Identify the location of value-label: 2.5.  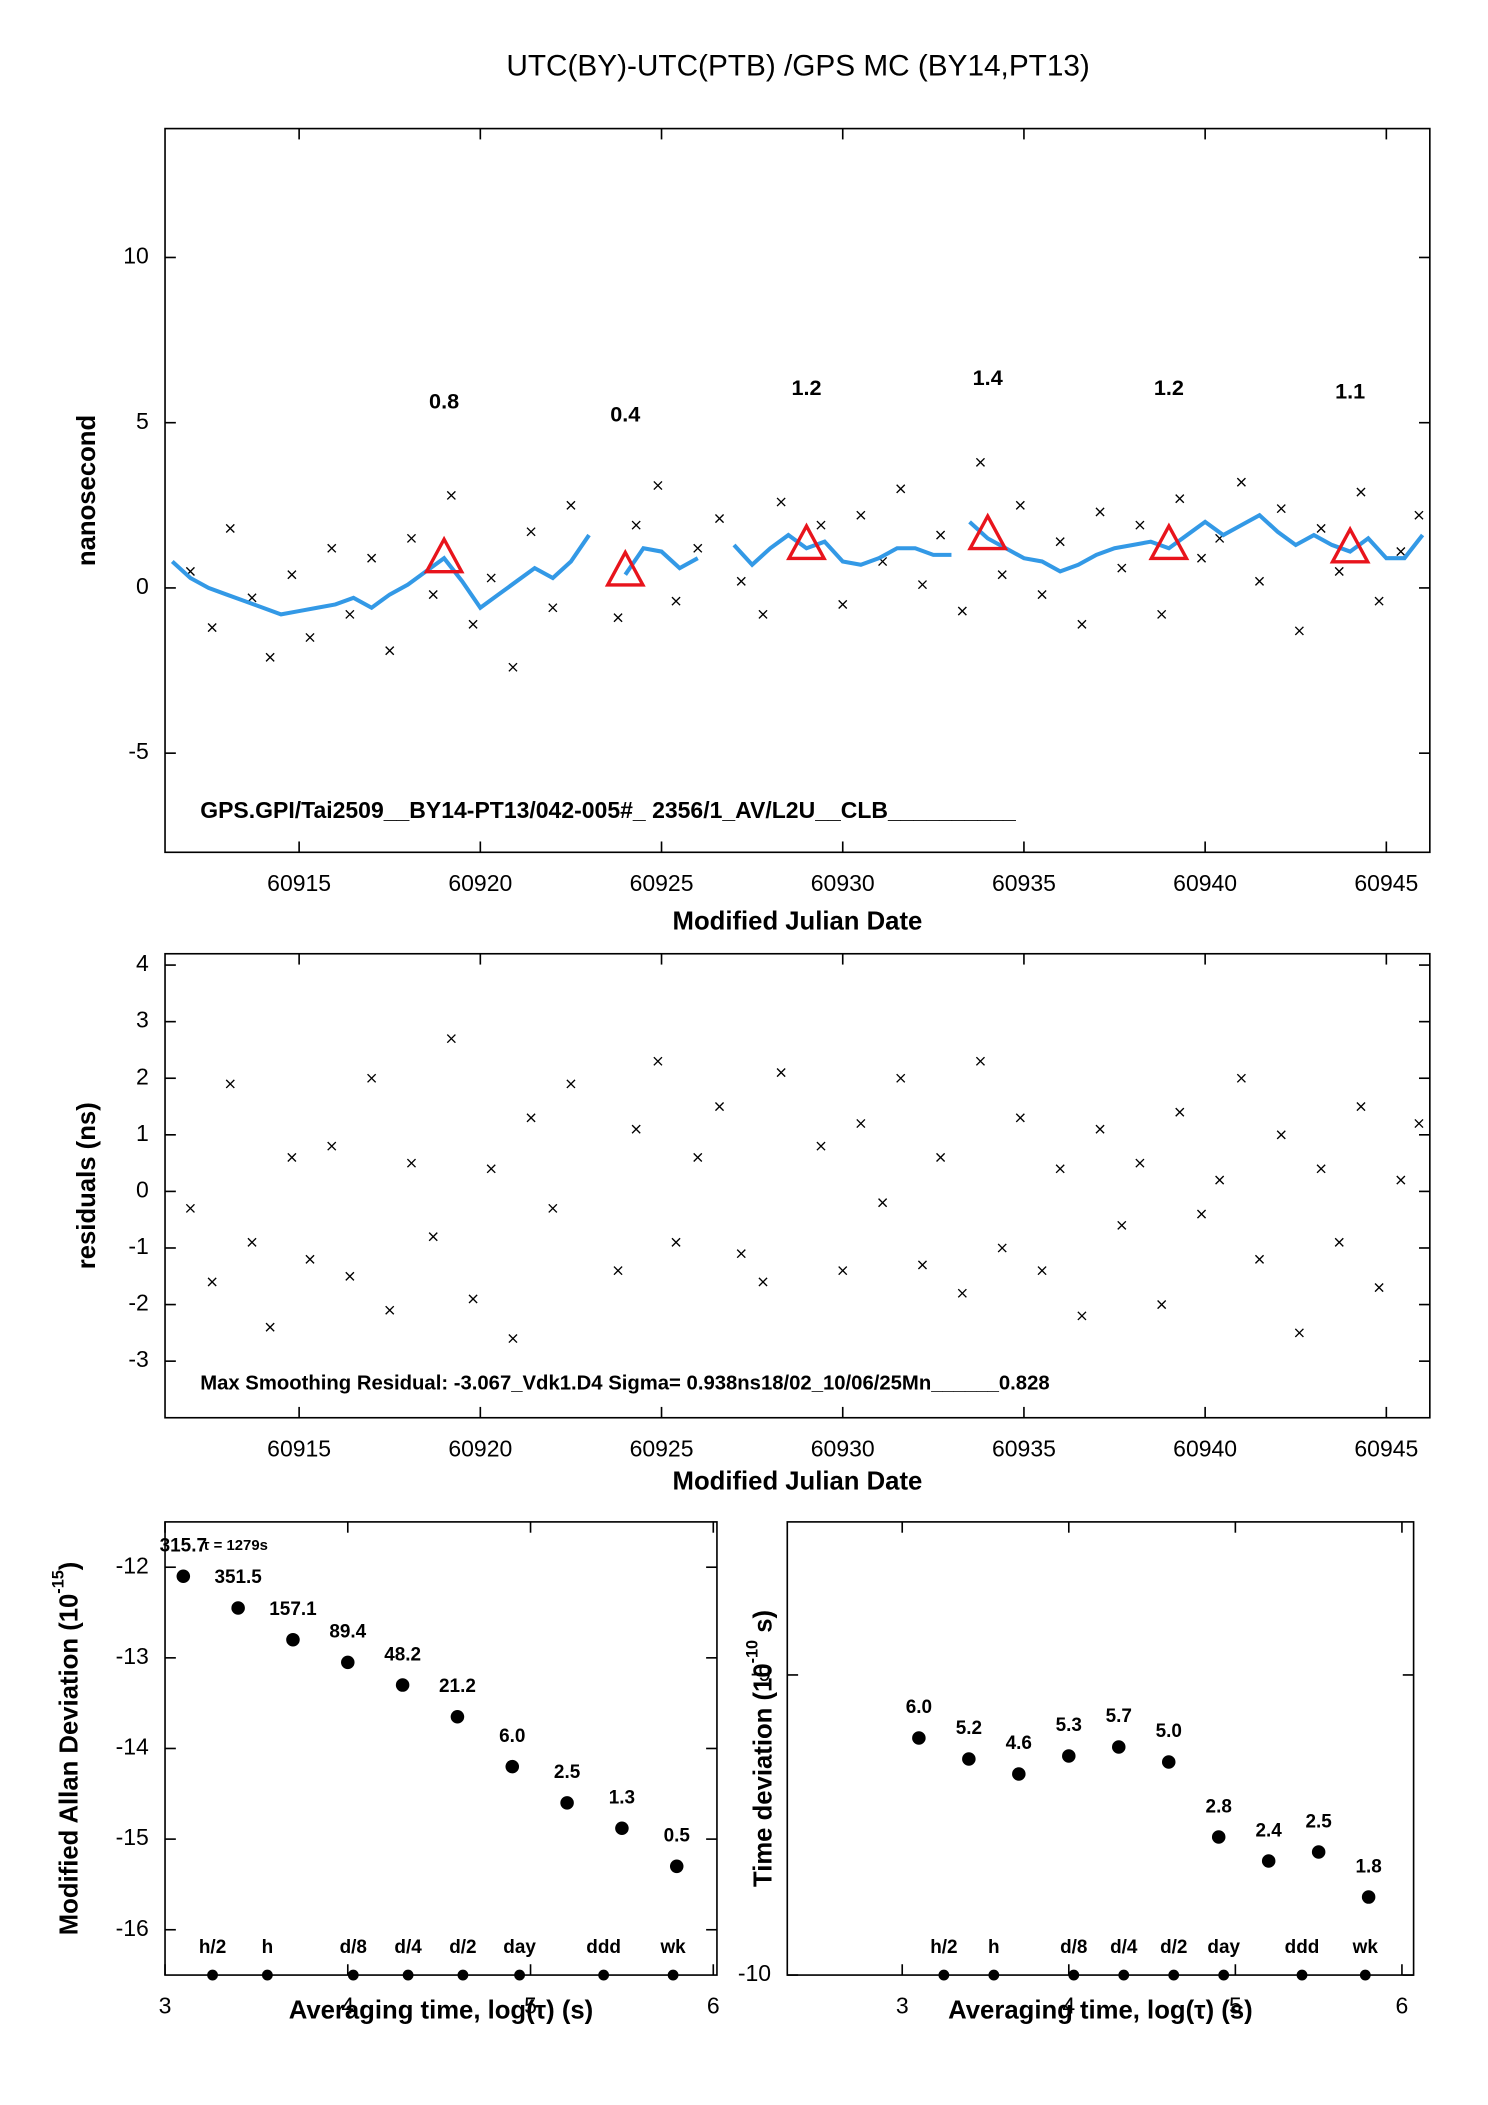
(567, 1772).